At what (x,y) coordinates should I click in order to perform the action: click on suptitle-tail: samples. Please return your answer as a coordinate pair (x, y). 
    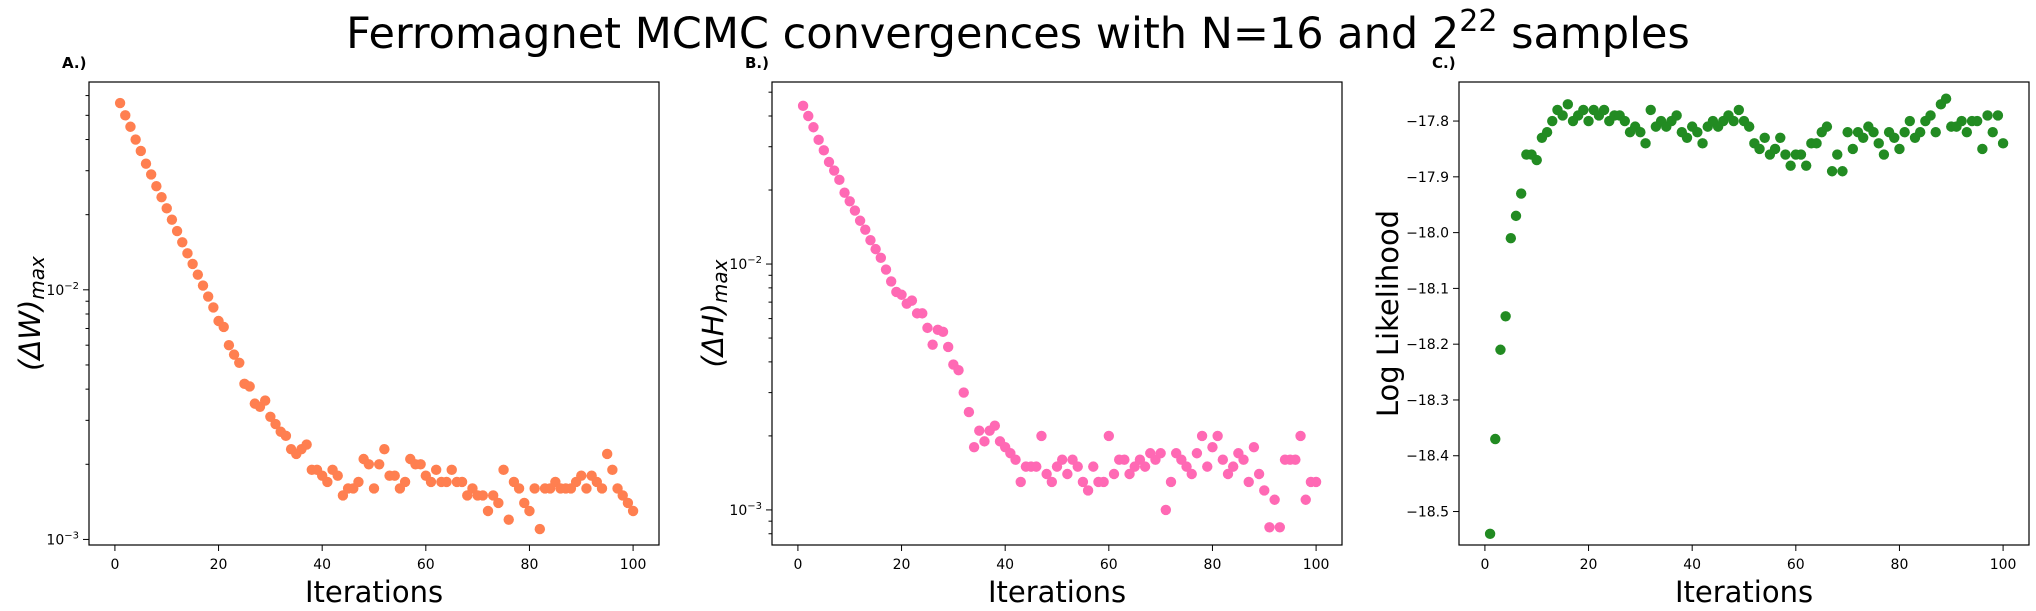
    Looking at the image, I should click on (1593, 34).